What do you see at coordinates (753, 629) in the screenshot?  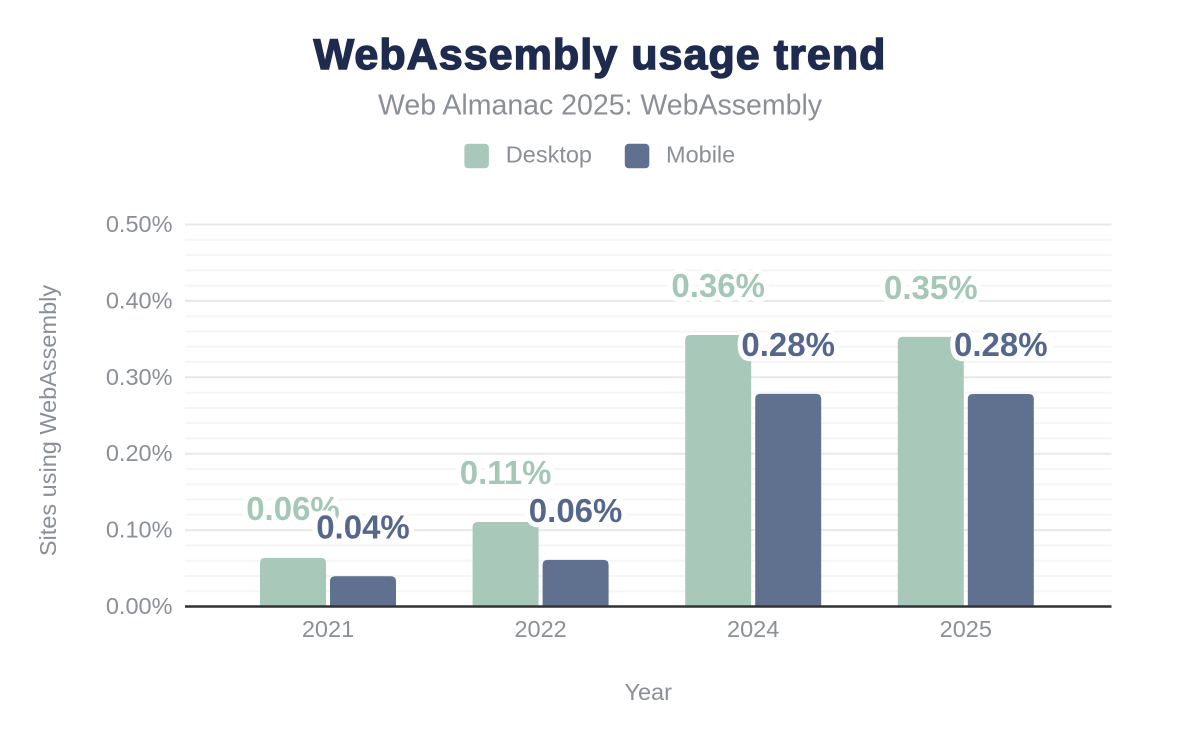 I see `svg-text: 2024` at bounding box center [753, 629].